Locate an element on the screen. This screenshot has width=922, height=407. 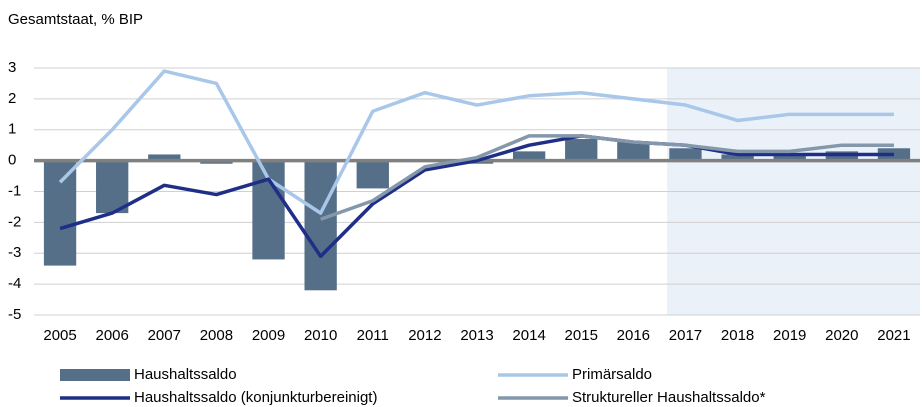
x-tick-label: 2005 is located at coordinates (59, 335).